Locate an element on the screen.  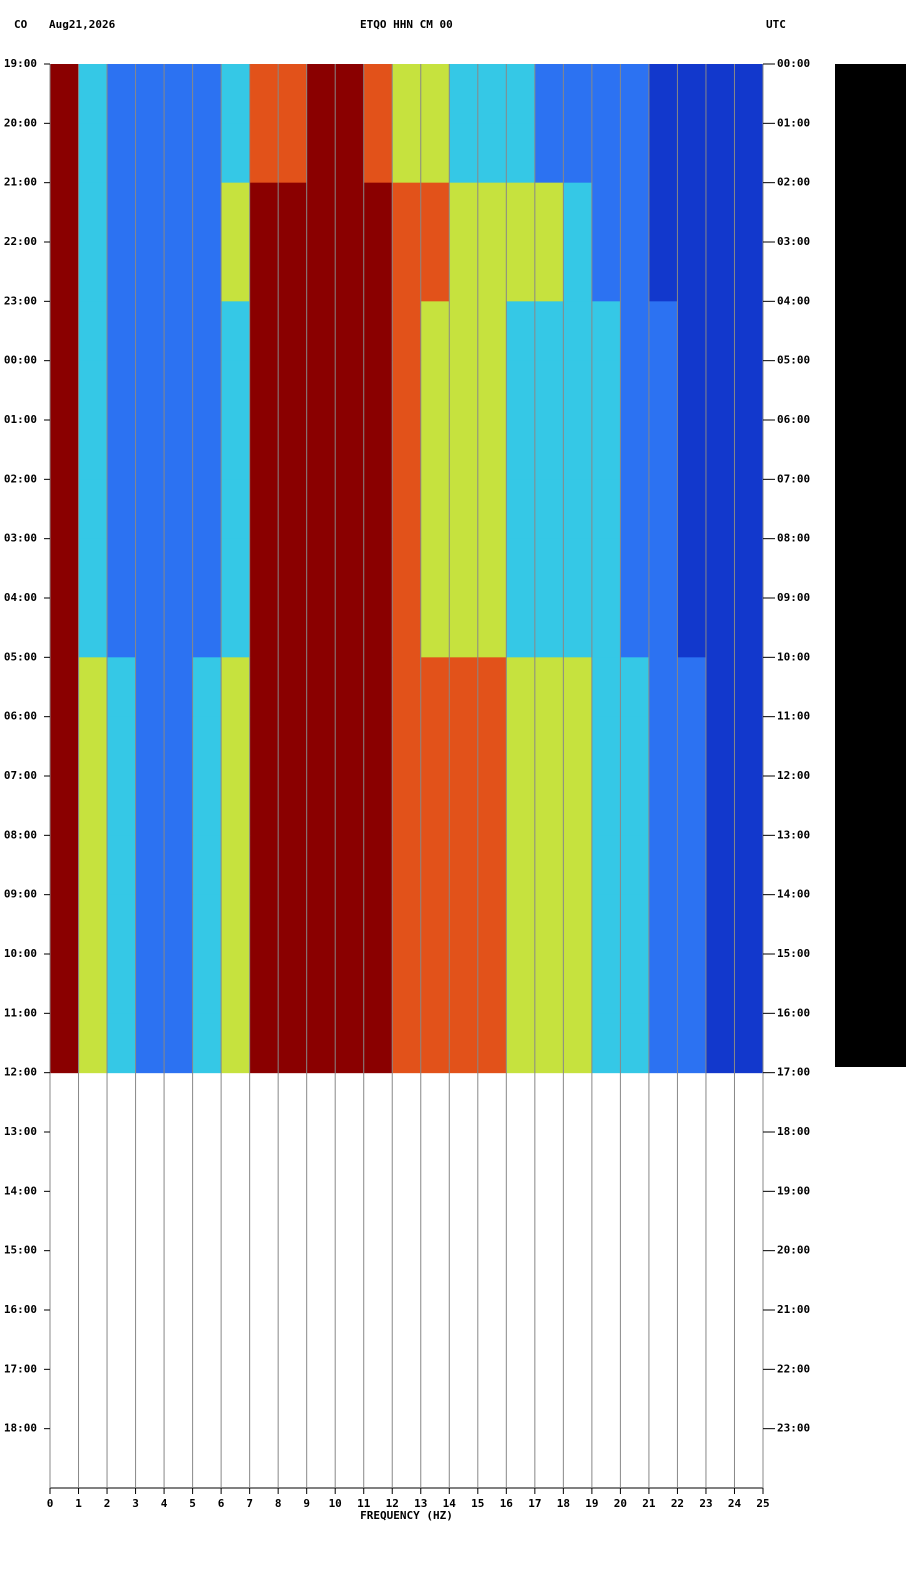
x-tick-label: 3 is located at coordinates (135, 1503).